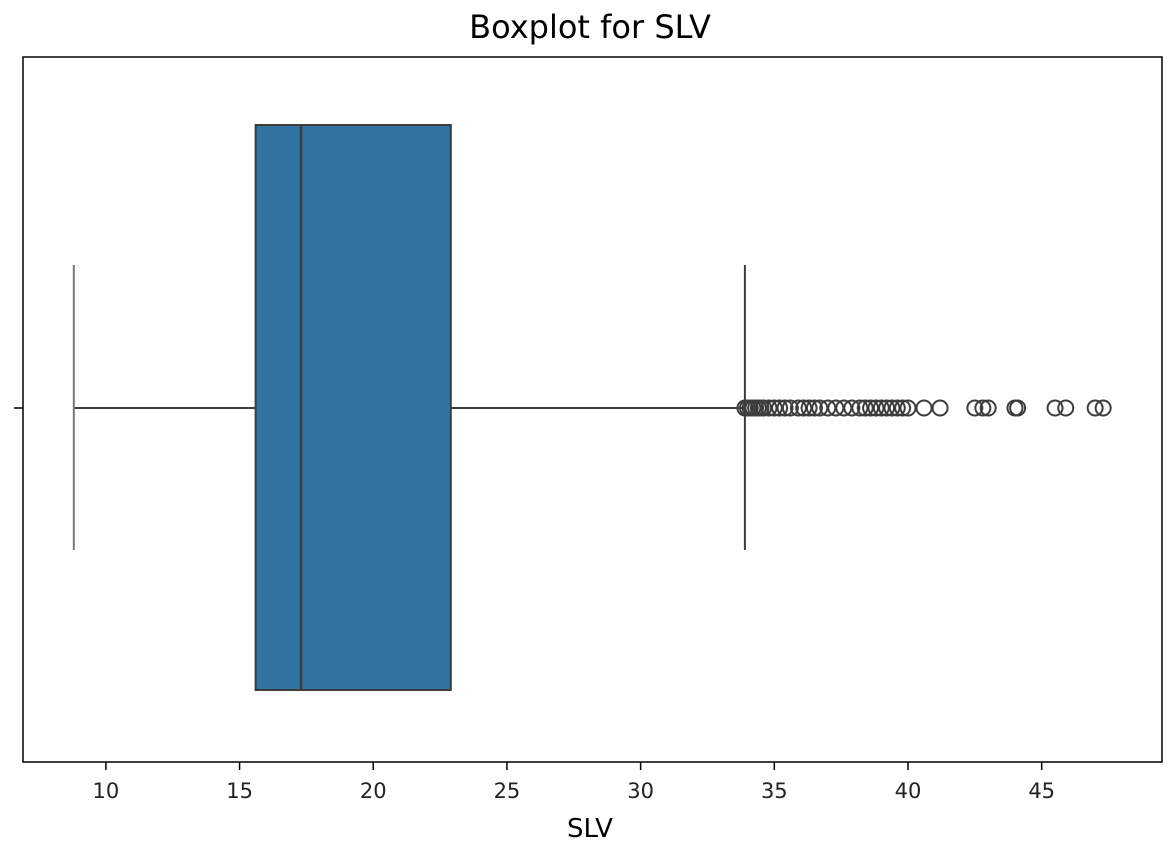 The image size is (1176, 852). I want to click on x-tick-label: 15, so click(239, 791).